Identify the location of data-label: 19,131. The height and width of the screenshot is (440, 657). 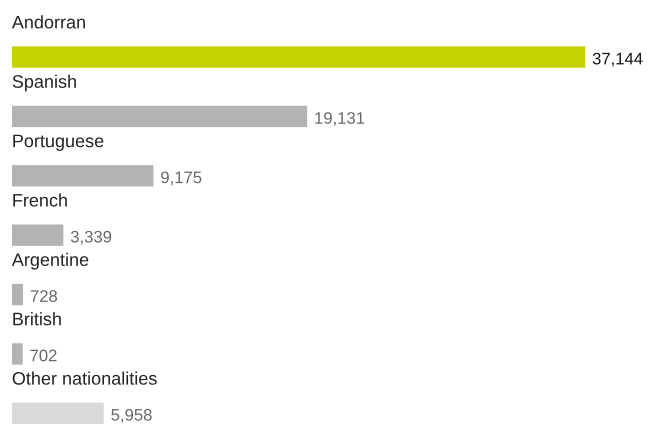
(339, 119).